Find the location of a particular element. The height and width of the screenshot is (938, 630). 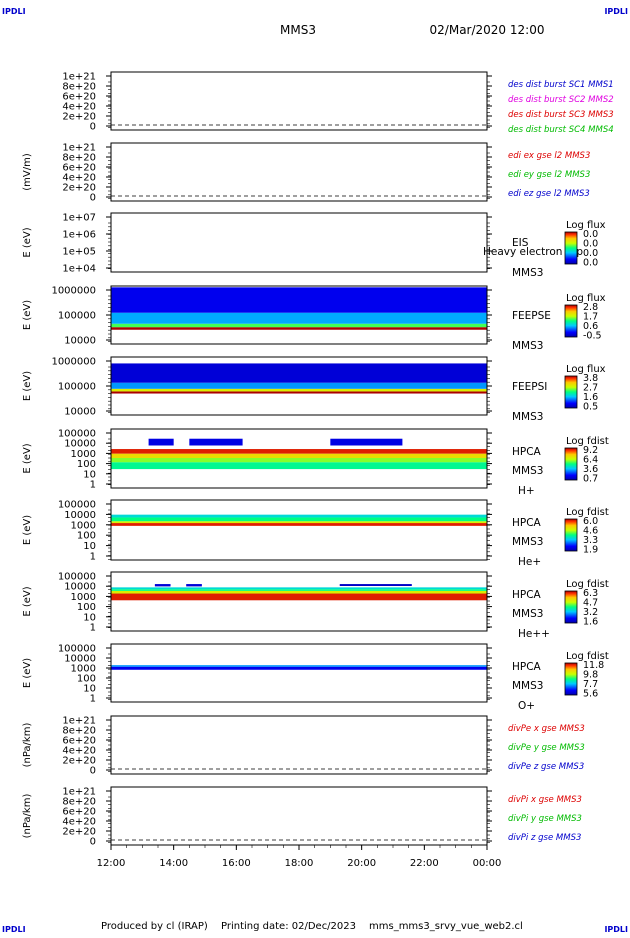

corner-label-bottom-left: IPDLI is located at coordinates (14, 929).